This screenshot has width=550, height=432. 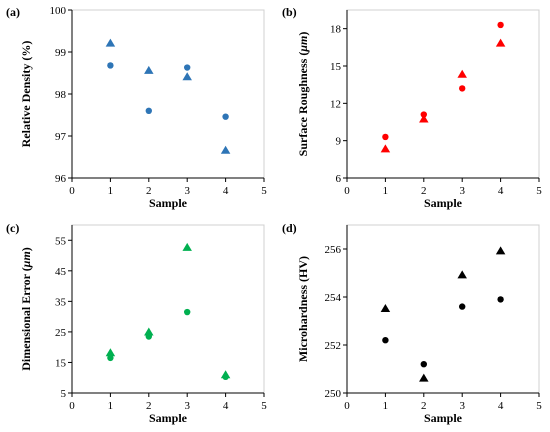 I want to click on y-axis-title: Dimensional Error (μm), so click(x=26, y=309).